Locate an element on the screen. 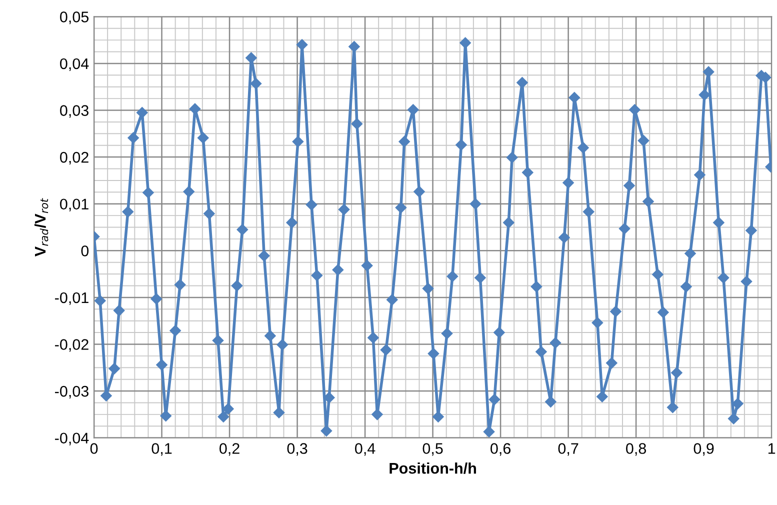  x-tick-label: 0,5 is located at coordinates (432, 449).